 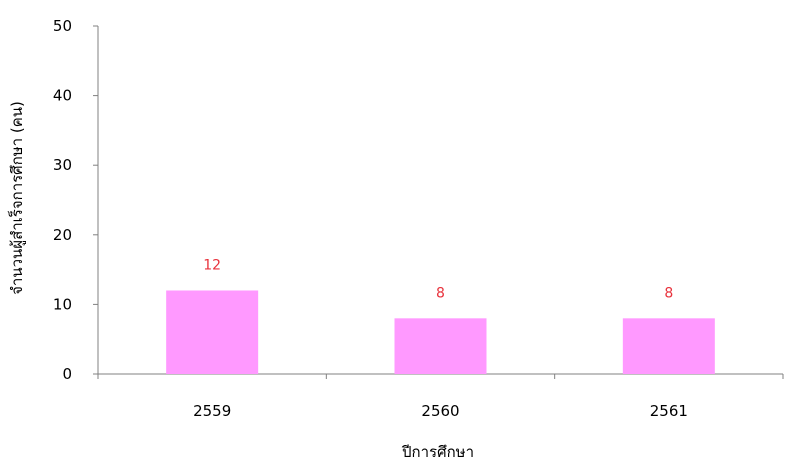 I want to click on x-axis-title: ปีการศึกษา, so click(x=437, y=452).